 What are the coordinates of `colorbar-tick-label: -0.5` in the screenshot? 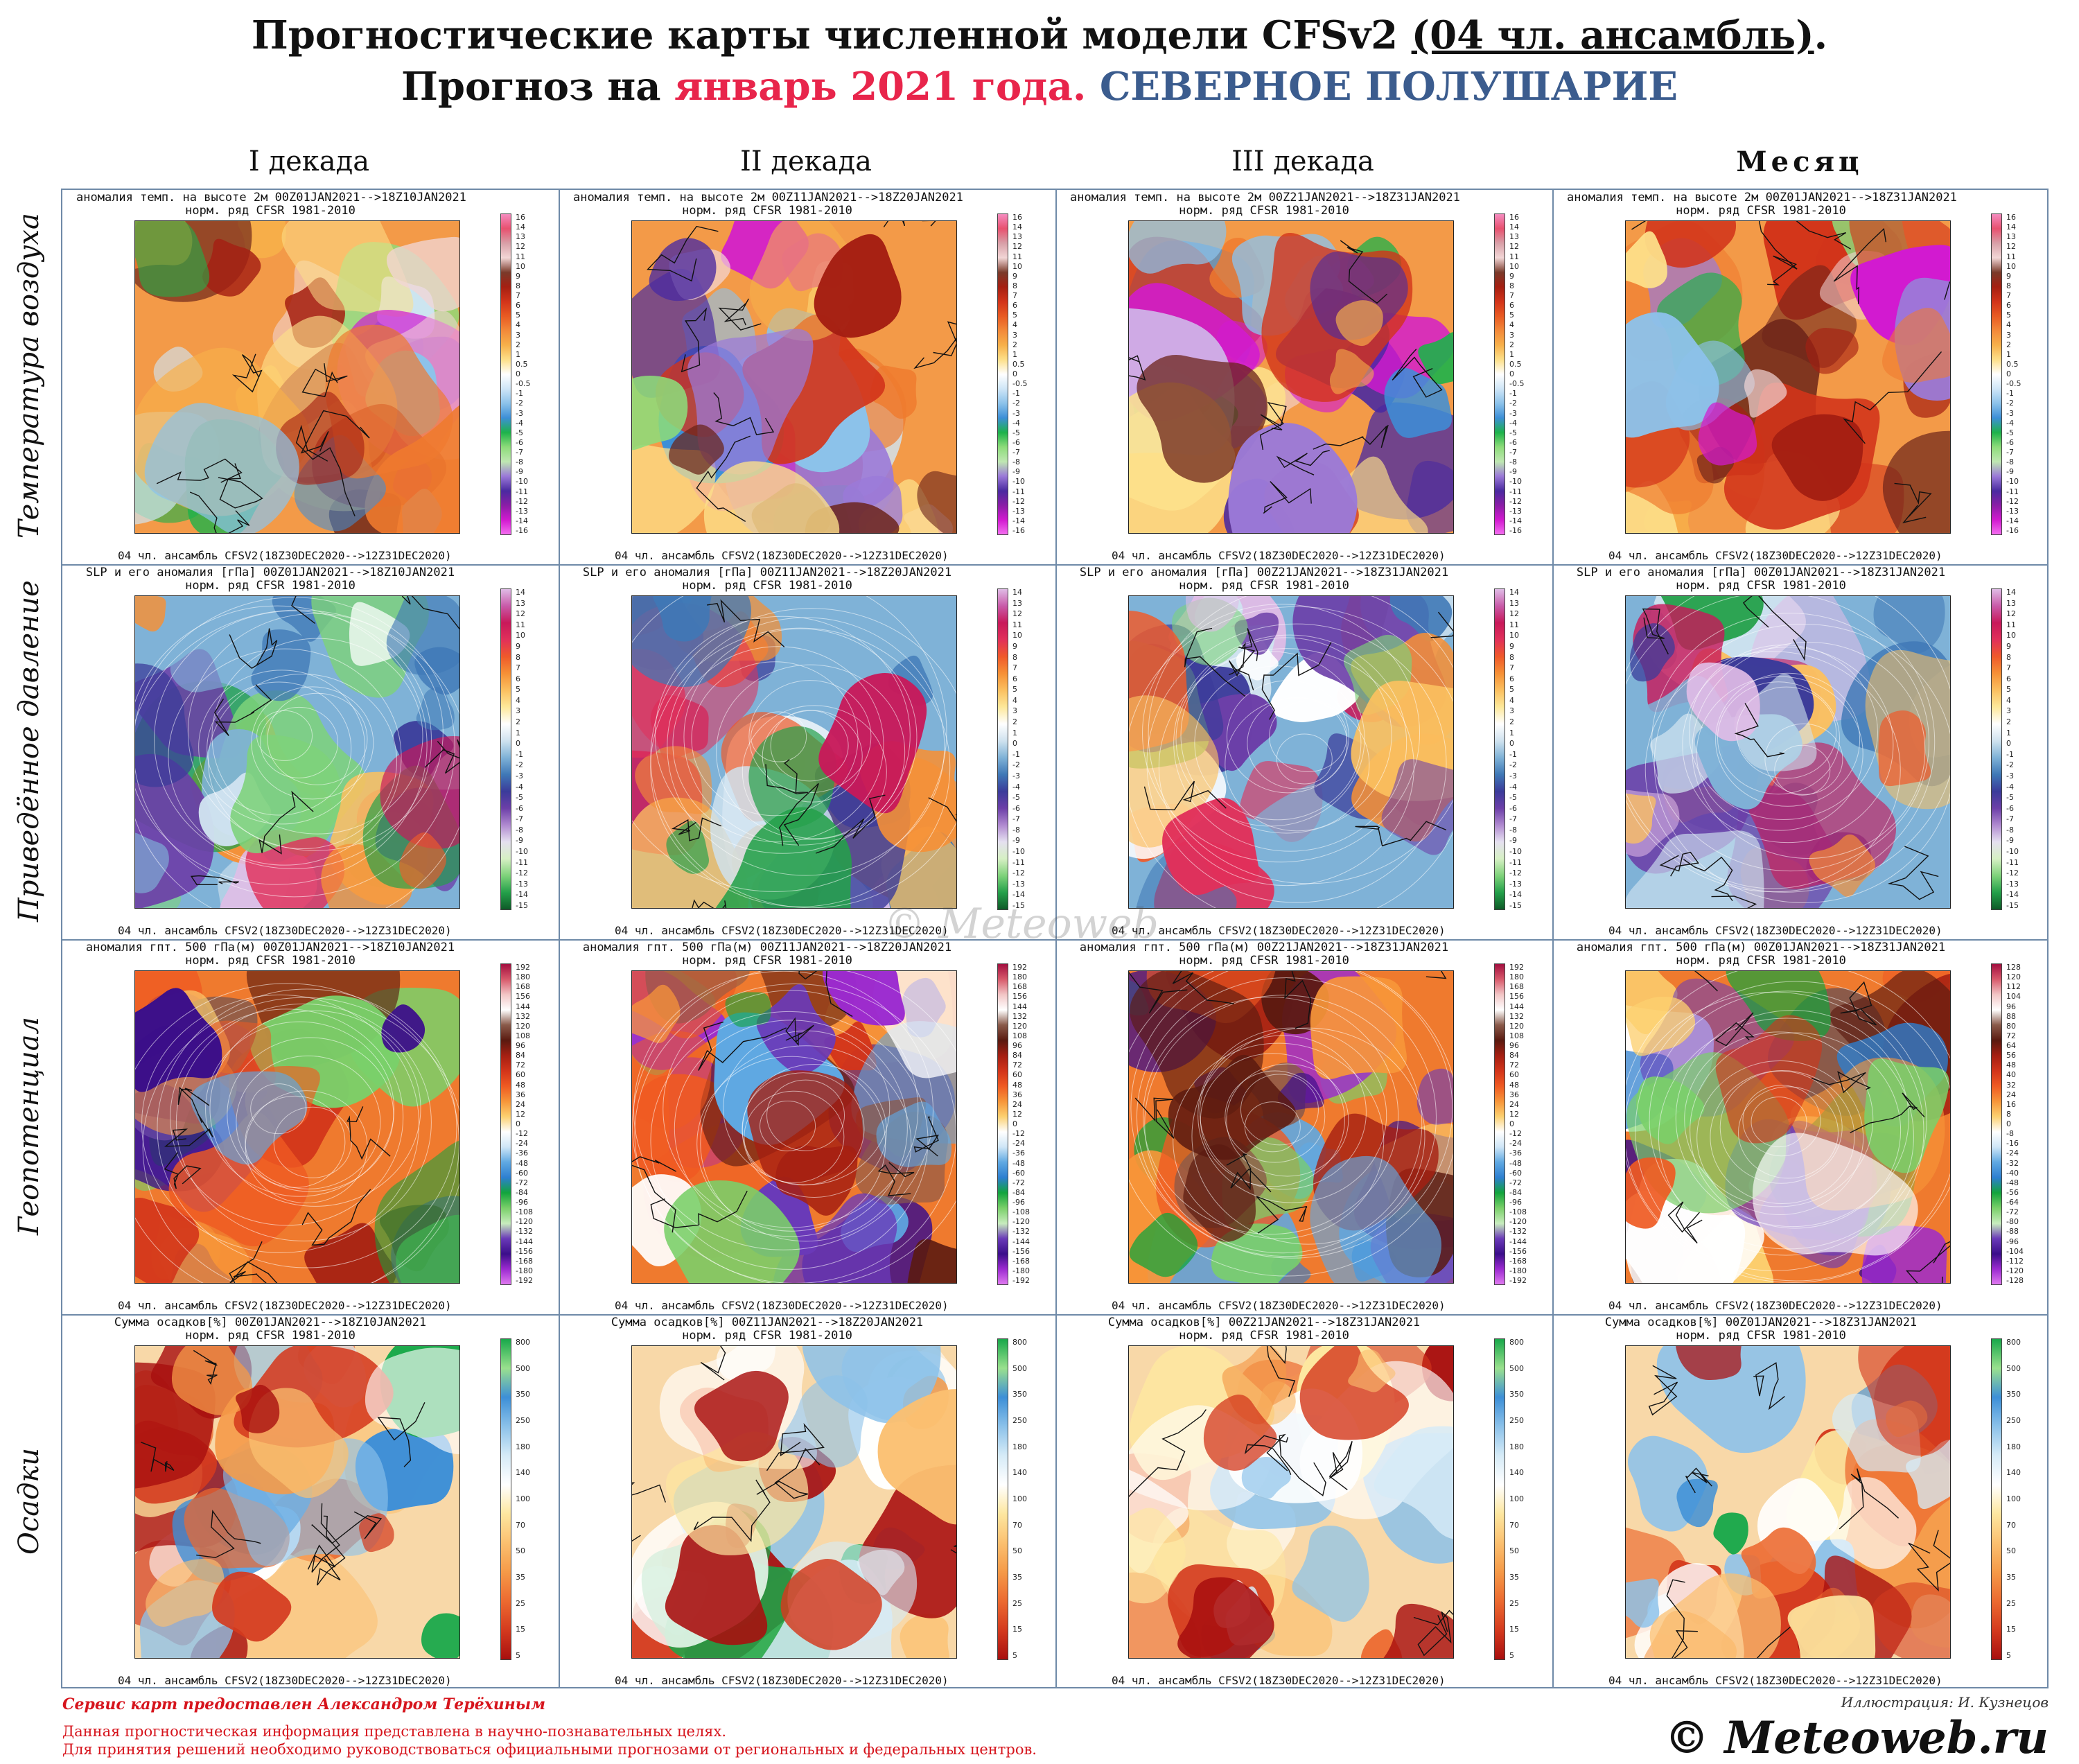 It's located at (523, 384).